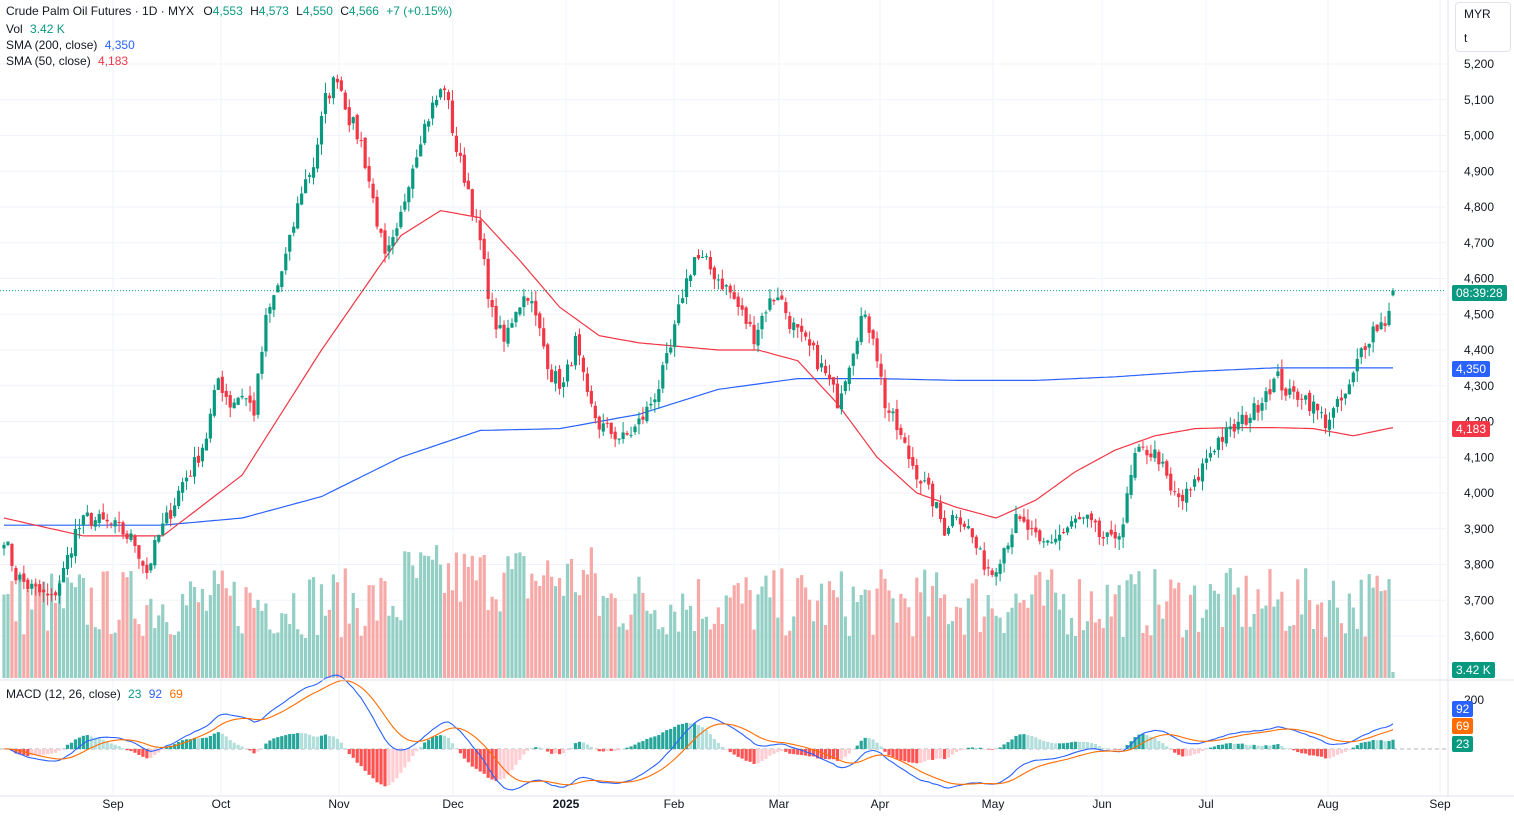  What do you see at coordinates (1483, 27) in the screenshot?
I see `currency-unit-selector: MYR t` at bounding box center [1483, 27].